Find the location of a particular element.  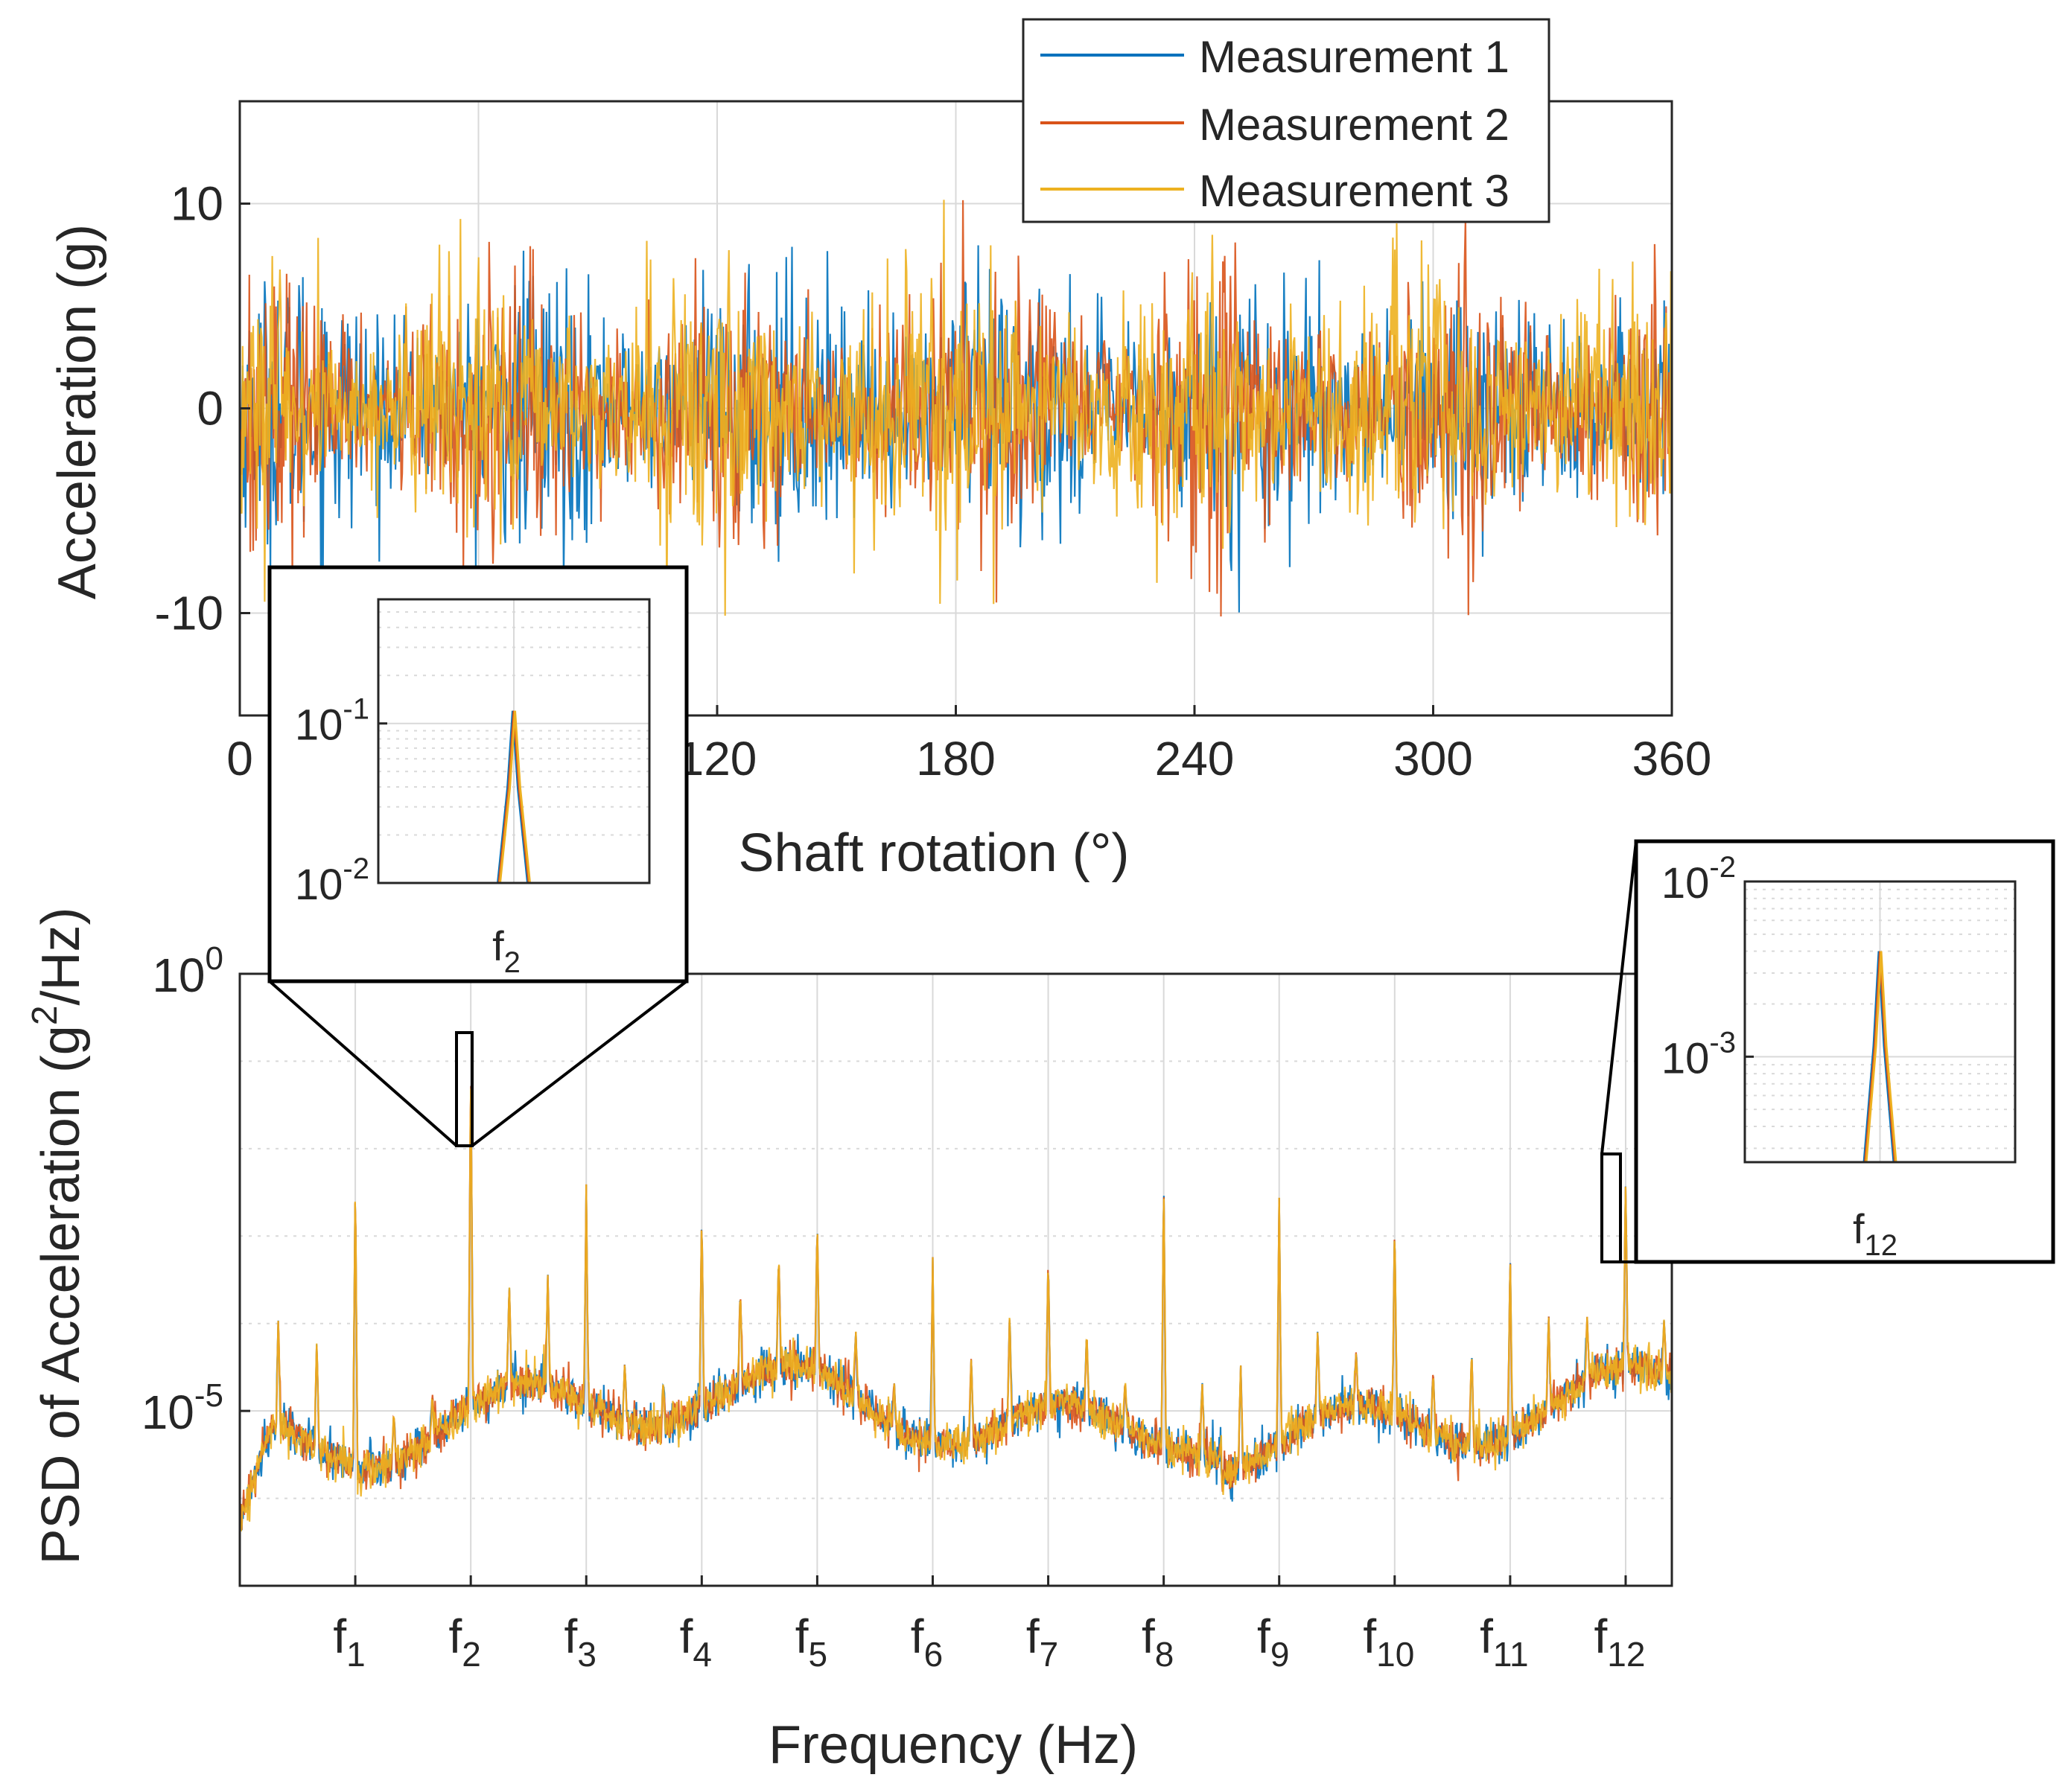

psd-x-tick-label: f1 is located at coordinates (349, 1642).